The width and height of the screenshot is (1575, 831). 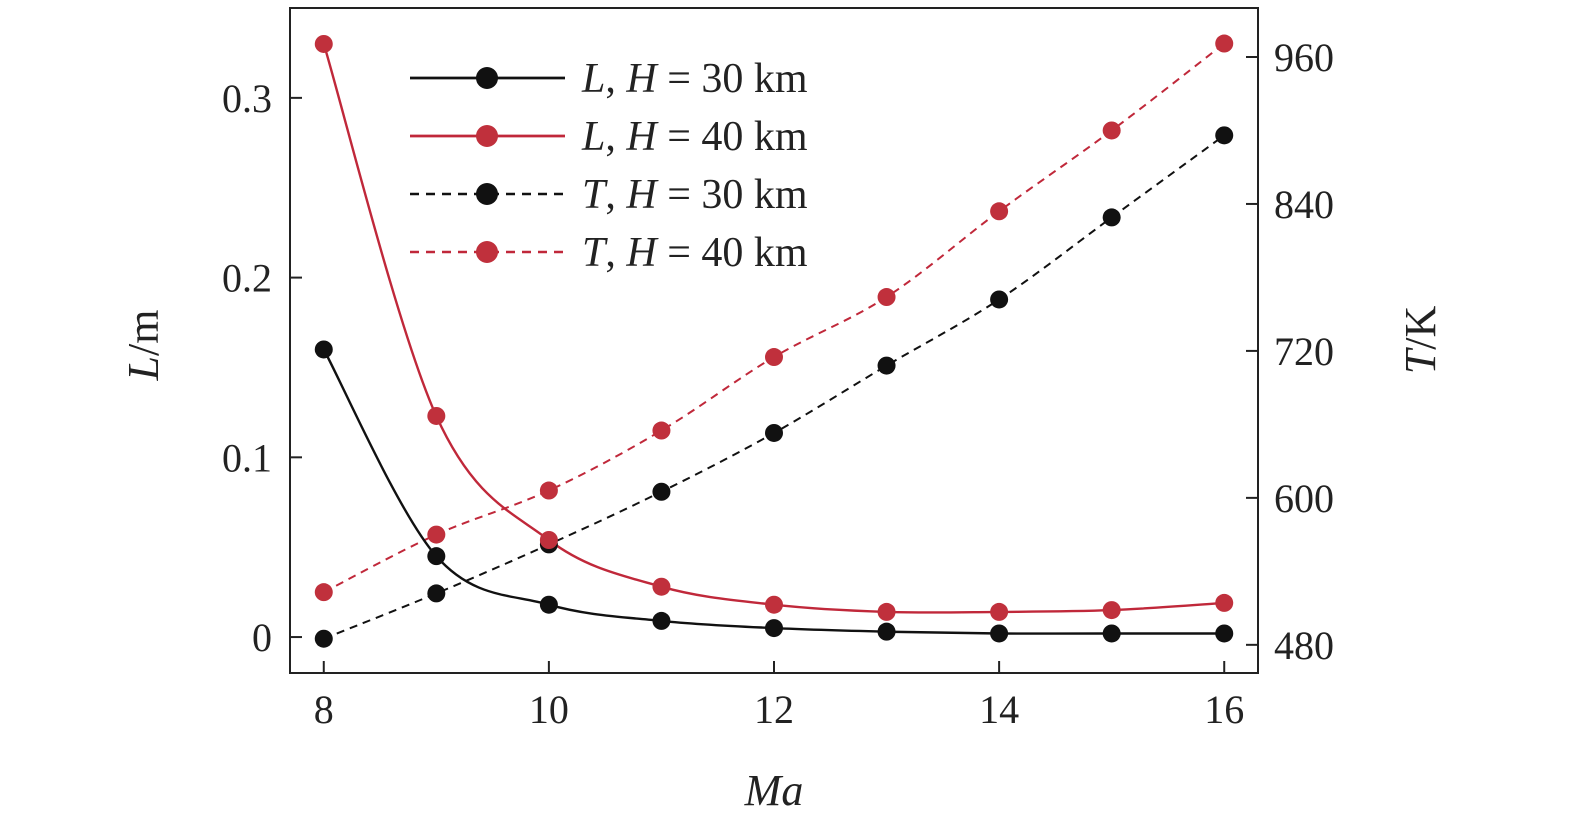 I want to click on left-y-tick-label: 0.3, so click(x=247, y=98).